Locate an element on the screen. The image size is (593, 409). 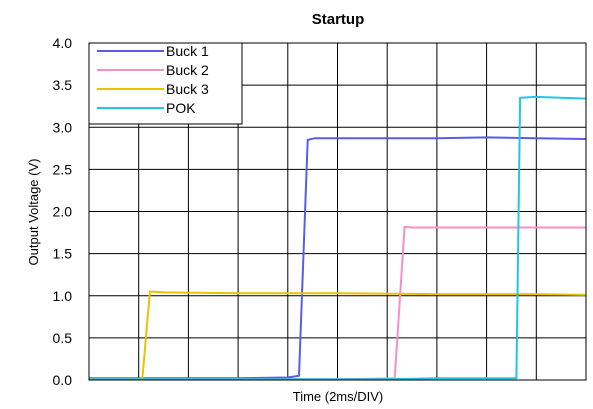
legend-label: Buck 1 is located at coordinates (187, 51).